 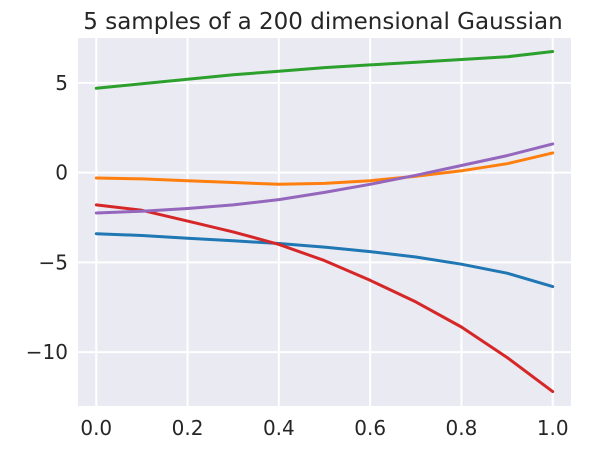 What do you see at coordinates (61, 83) in the screenshot?
I see `y-tick-label: 5` at bounding box center [61, 83].